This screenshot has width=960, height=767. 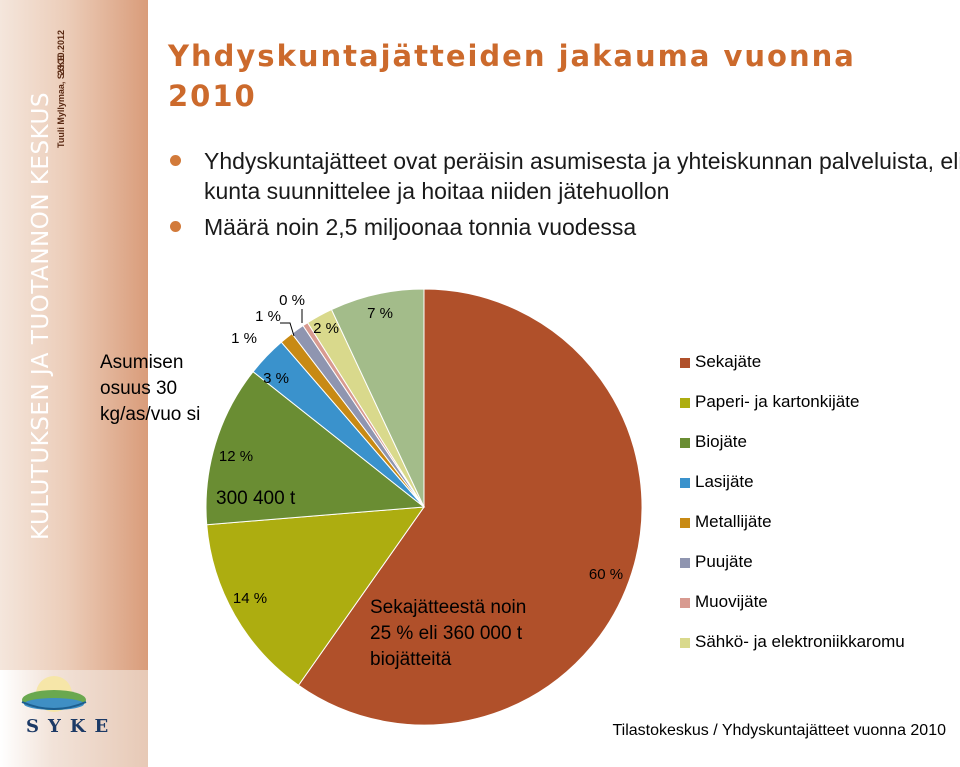 What do you see at coordinates (287, 329) in the screenshot?
I see `leader-line` at bounding box center [287, 329].